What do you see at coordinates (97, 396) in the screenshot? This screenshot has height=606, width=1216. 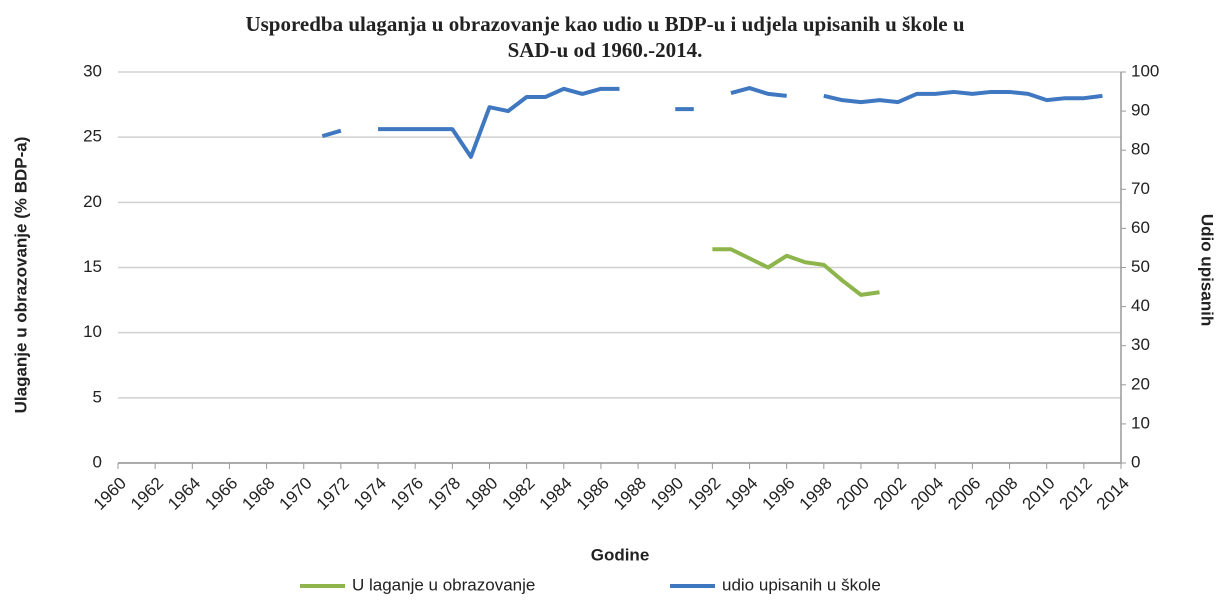 I see `y-tick-label: 5` at bounding box center [97, 396].